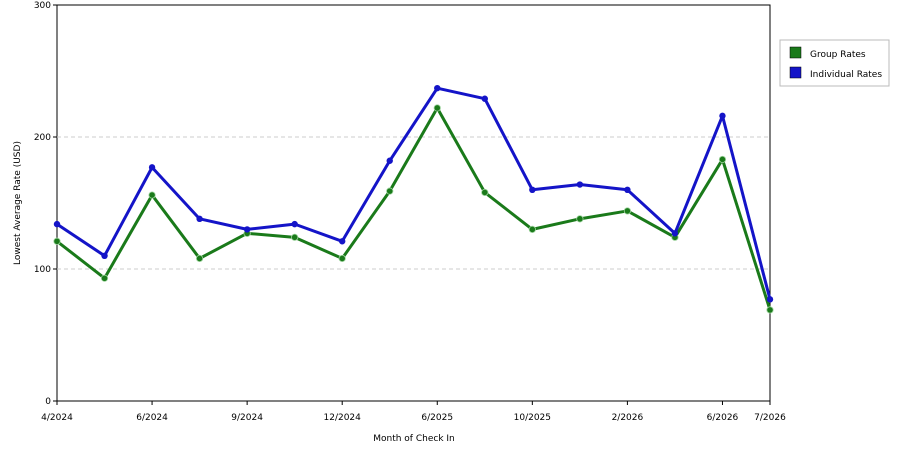  I want to click on x-tick-label: 7/2026, so click(770, 418).